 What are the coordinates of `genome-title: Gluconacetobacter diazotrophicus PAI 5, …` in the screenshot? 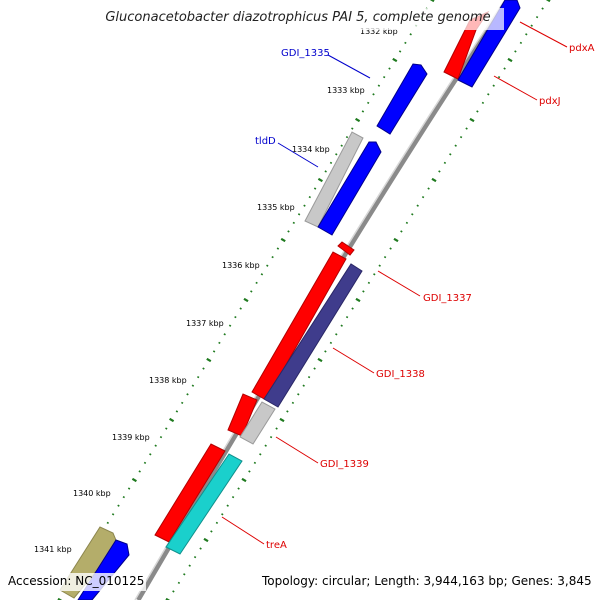 It's located at (298, 17).